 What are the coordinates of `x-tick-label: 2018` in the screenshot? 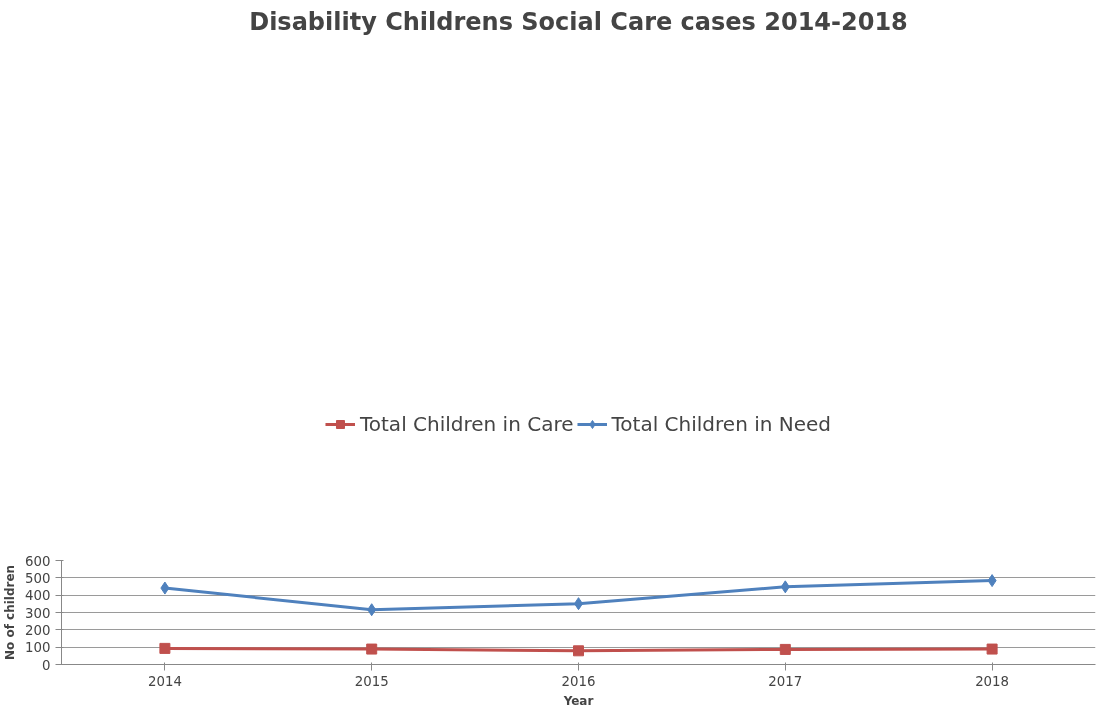 It's located at (992, 681).